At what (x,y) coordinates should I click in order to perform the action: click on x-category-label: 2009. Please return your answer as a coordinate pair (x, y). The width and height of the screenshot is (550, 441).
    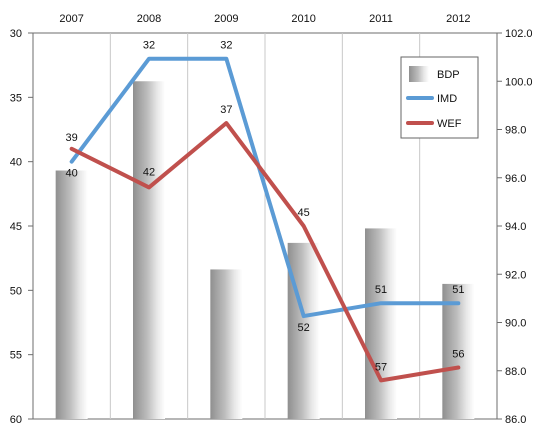
    Looking at the image, I should click on (226, 19).